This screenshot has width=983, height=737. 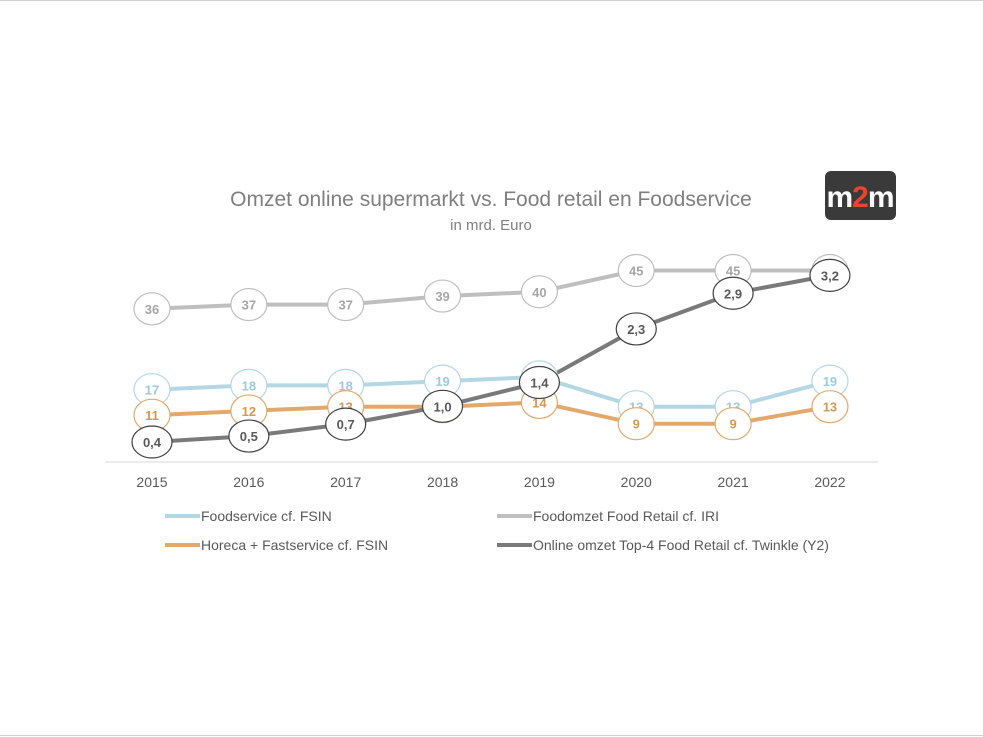 I want to click on bottom-border, so click(x=491, y=735).